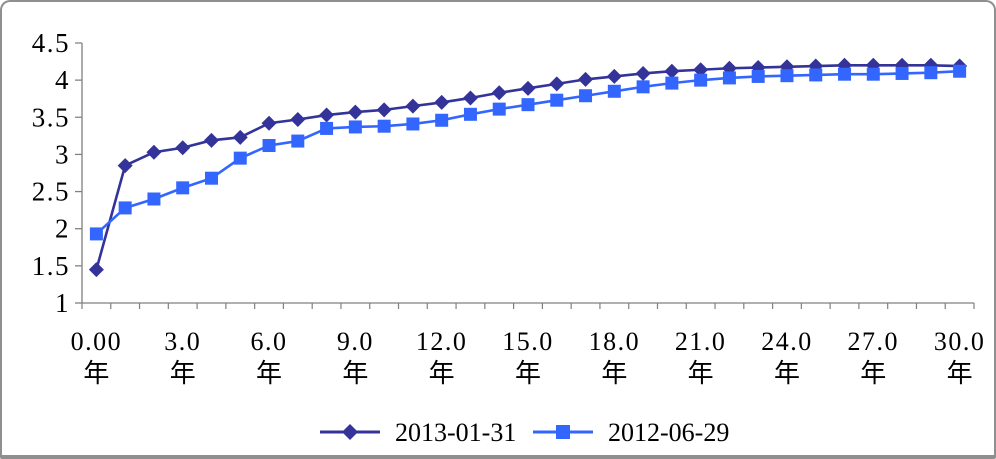 The width and height of the screenshot is (996, 459). What do you see at coordinates (62, 303) in the screenshot?
I see `y-tick-label: 1` at bounding box center [62, 303].